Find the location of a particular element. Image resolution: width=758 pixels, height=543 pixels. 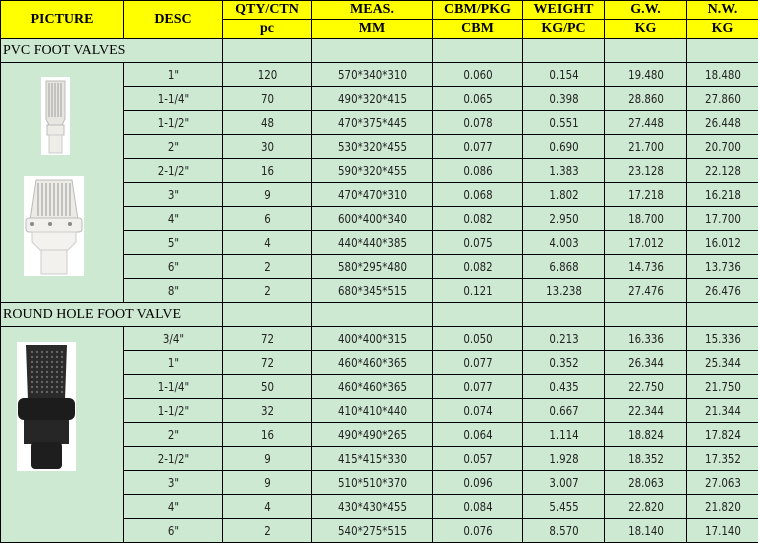

cell-meas: 400*400*315 is located at coordinates (371, 339).